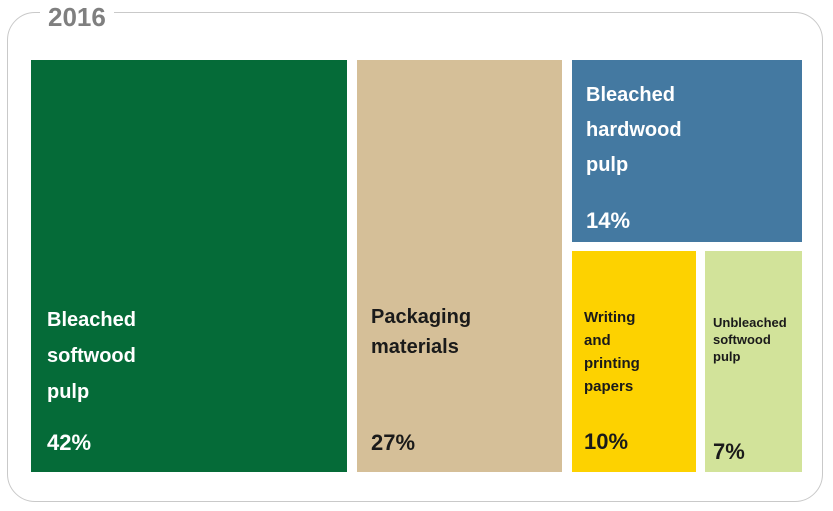 Image resolution: width=833 pixels, height=511 pixels. I want to click on tile-value: 27%, so click(393, 442).